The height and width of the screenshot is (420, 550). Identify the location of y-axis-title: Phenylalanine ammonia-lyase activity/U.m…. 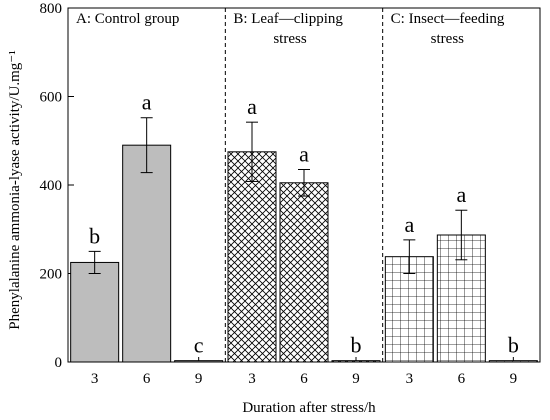
(15, 189).